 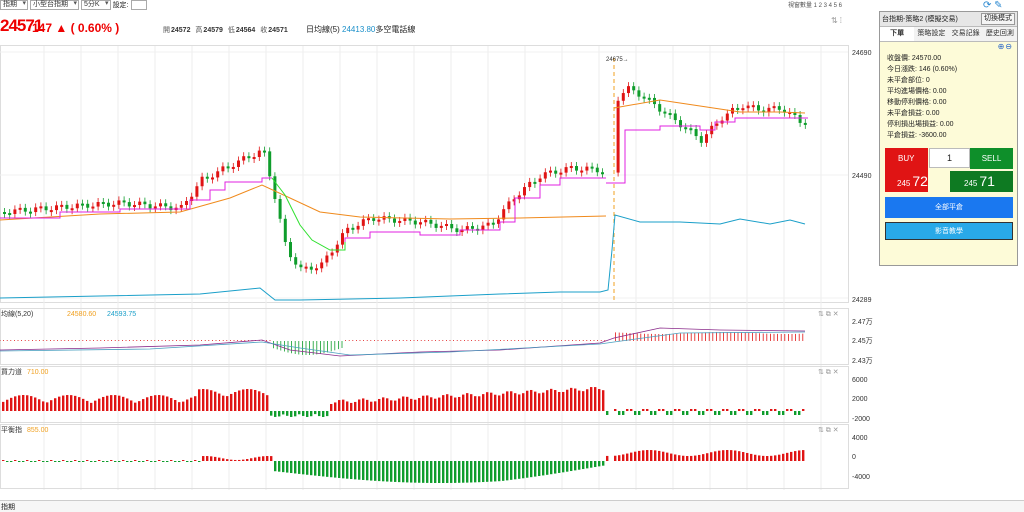 I want to click on subchart-label: 均線(5,20), so click(x=17, y=313).